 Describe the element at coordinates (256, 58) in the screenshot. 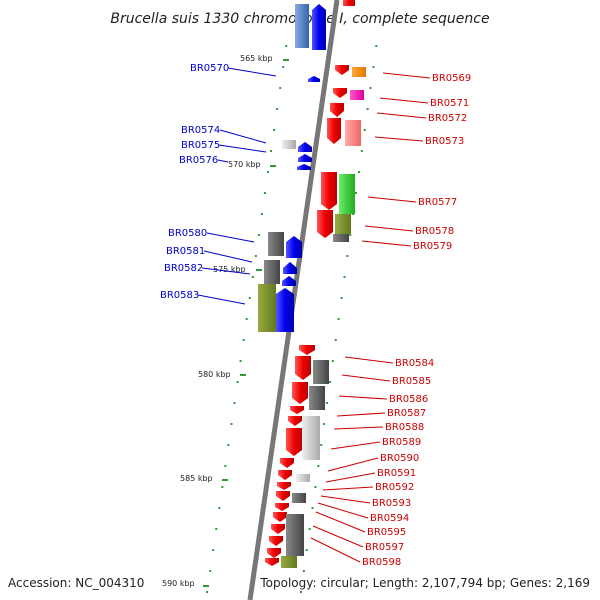

I see `scale-label: 565 kbp` at that location.